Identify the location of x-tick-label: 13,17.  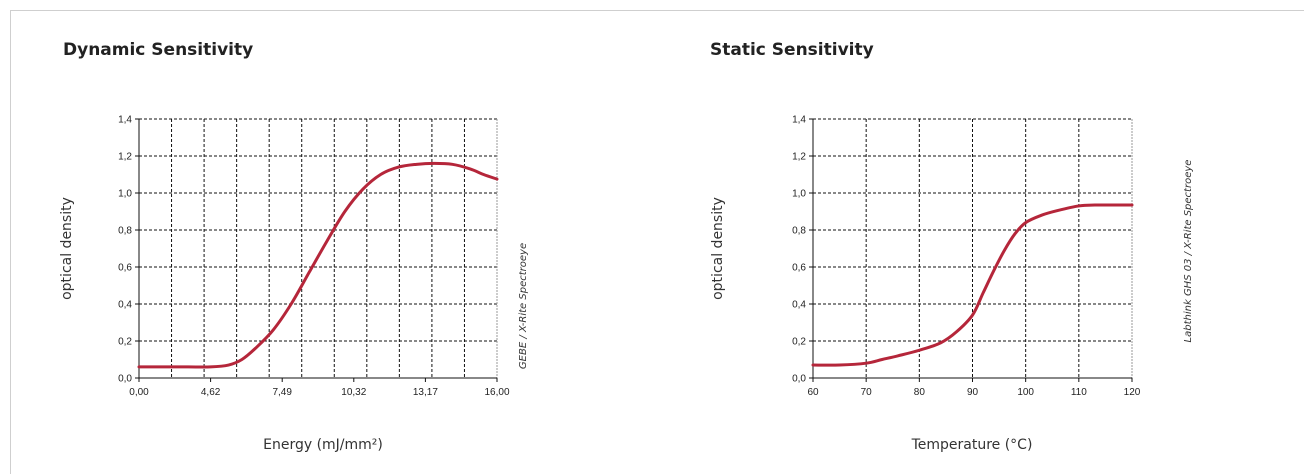
(425, 392).